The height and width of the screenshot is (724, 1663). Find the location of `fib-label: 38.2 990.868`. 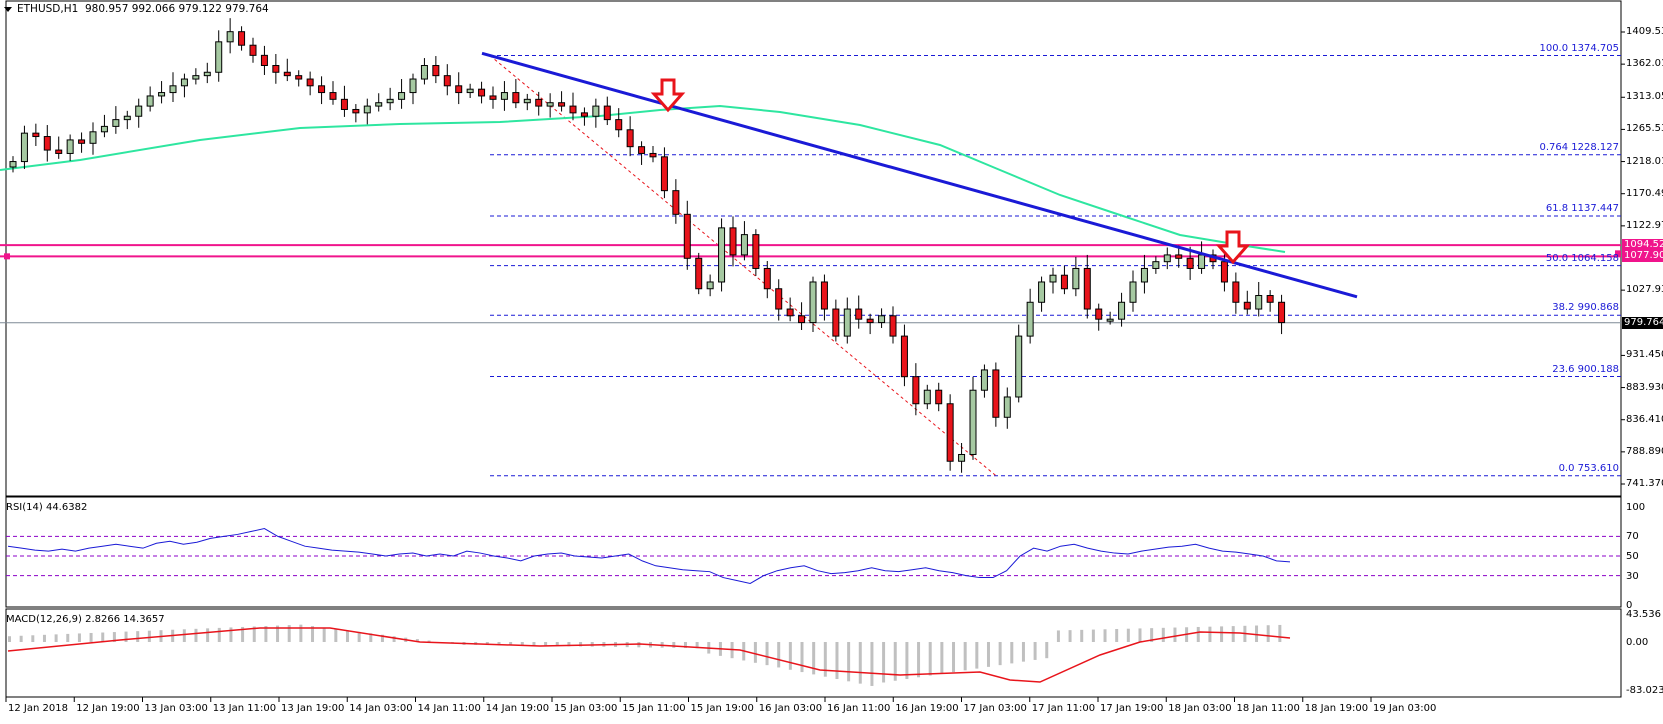

fib-label: 38.2 990.868 is located at coordinates (1585, 308).